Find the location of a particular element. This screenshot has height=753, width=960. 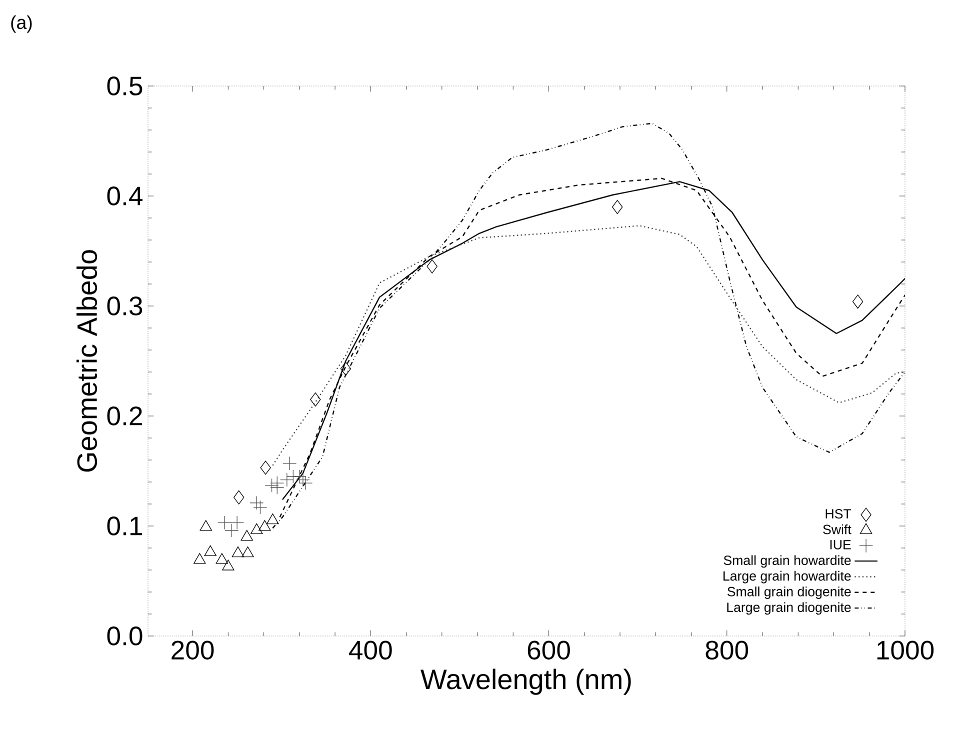

legend-label: Small grain howardite is located at coordinates (787, 561).